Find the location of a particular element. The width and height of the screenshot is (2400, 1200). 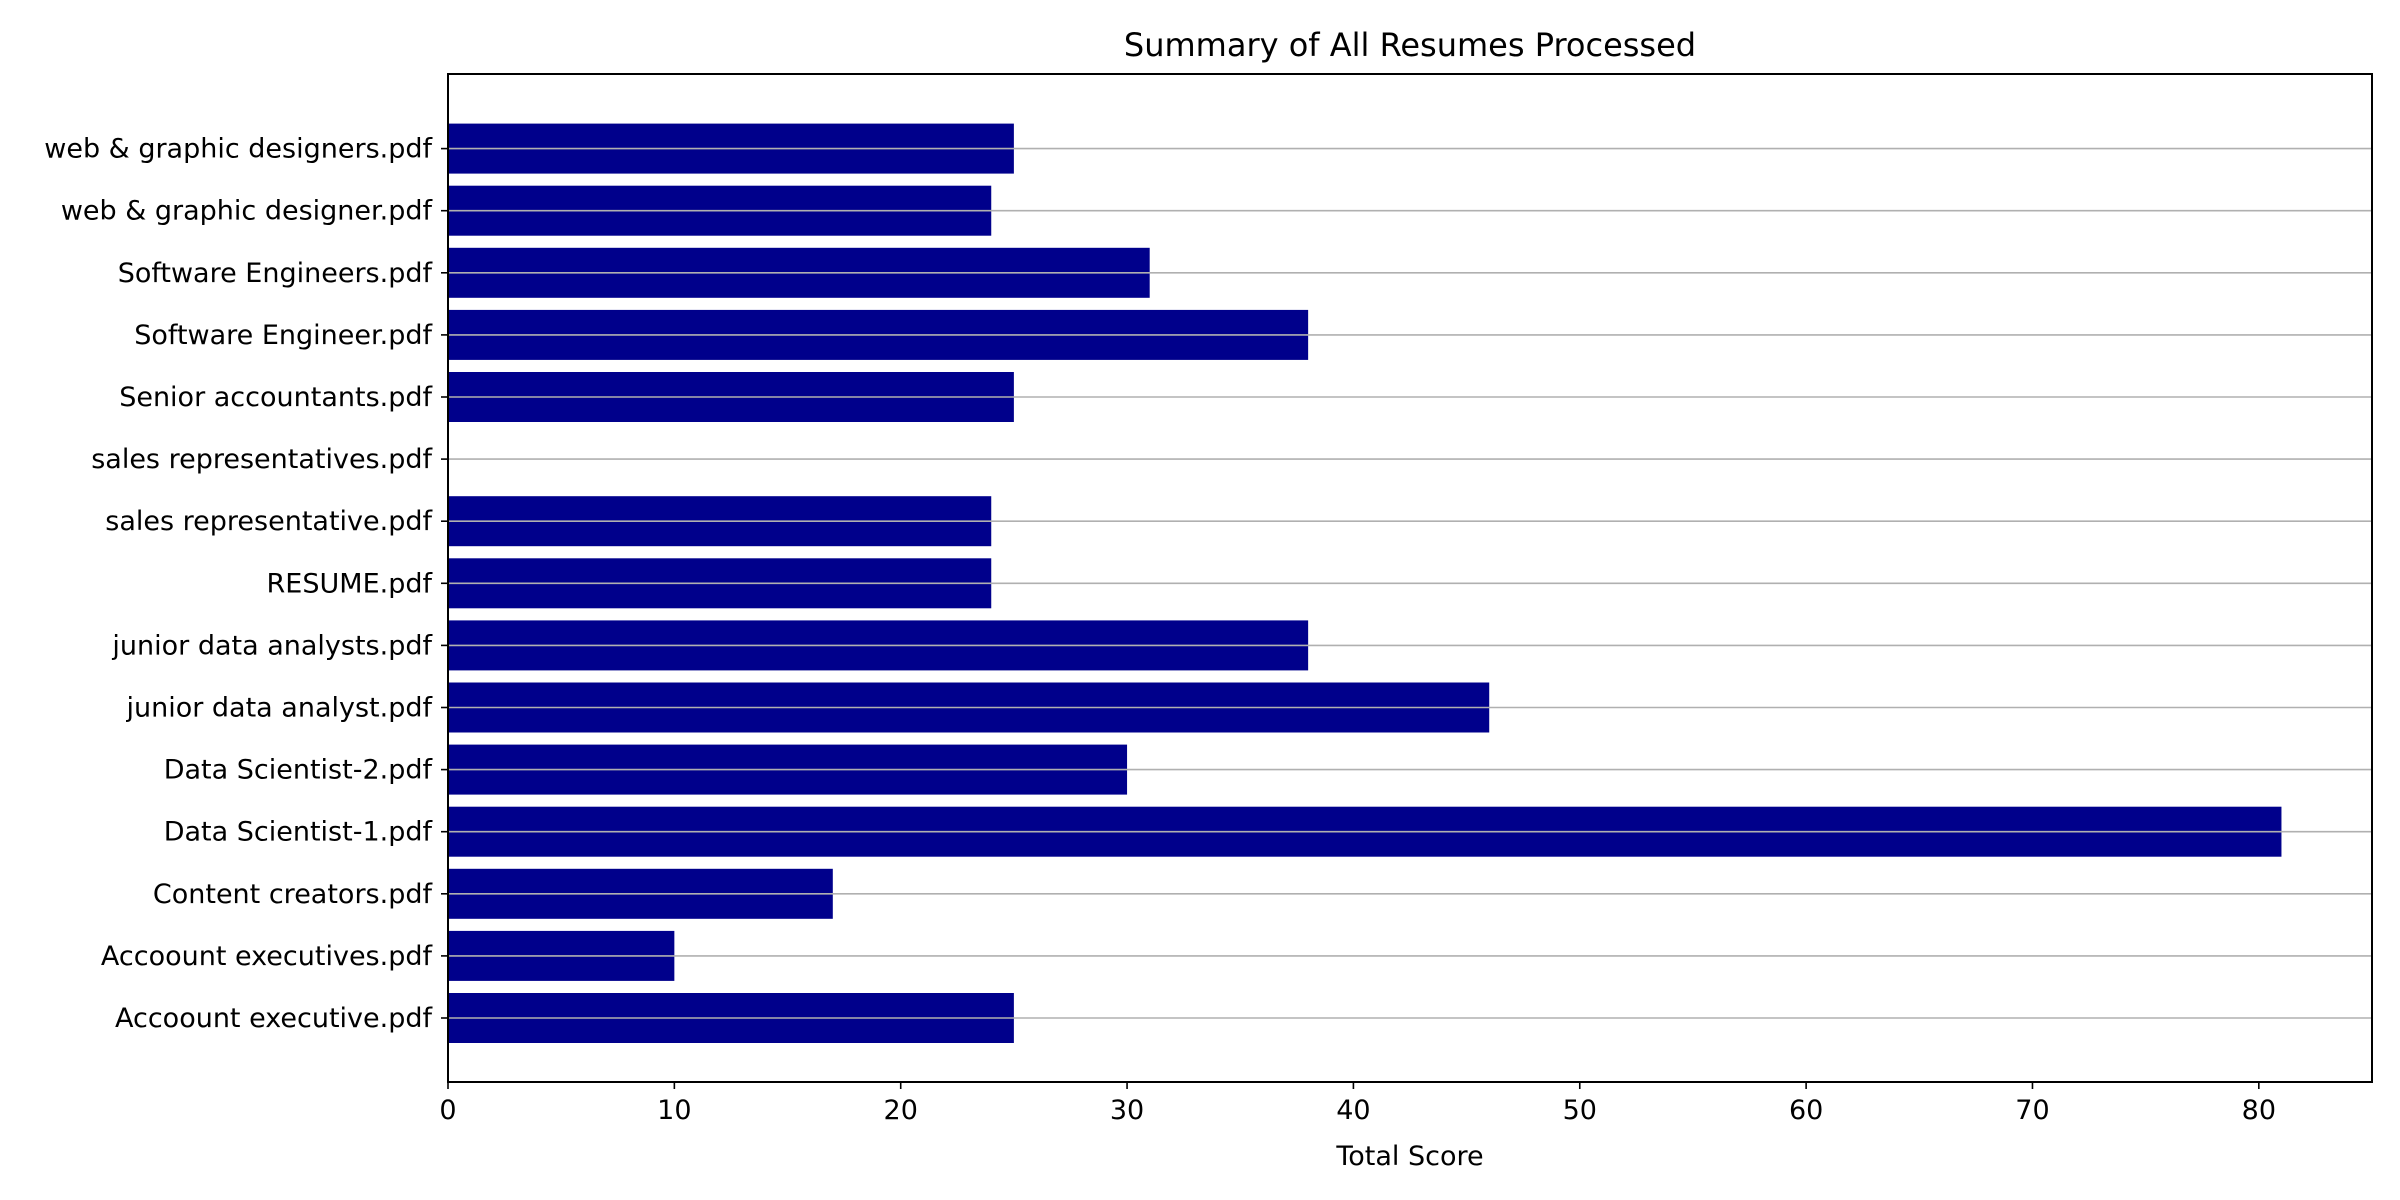

y-tick-label: Senior accountants.pdf is located at coordinates (276, 397).